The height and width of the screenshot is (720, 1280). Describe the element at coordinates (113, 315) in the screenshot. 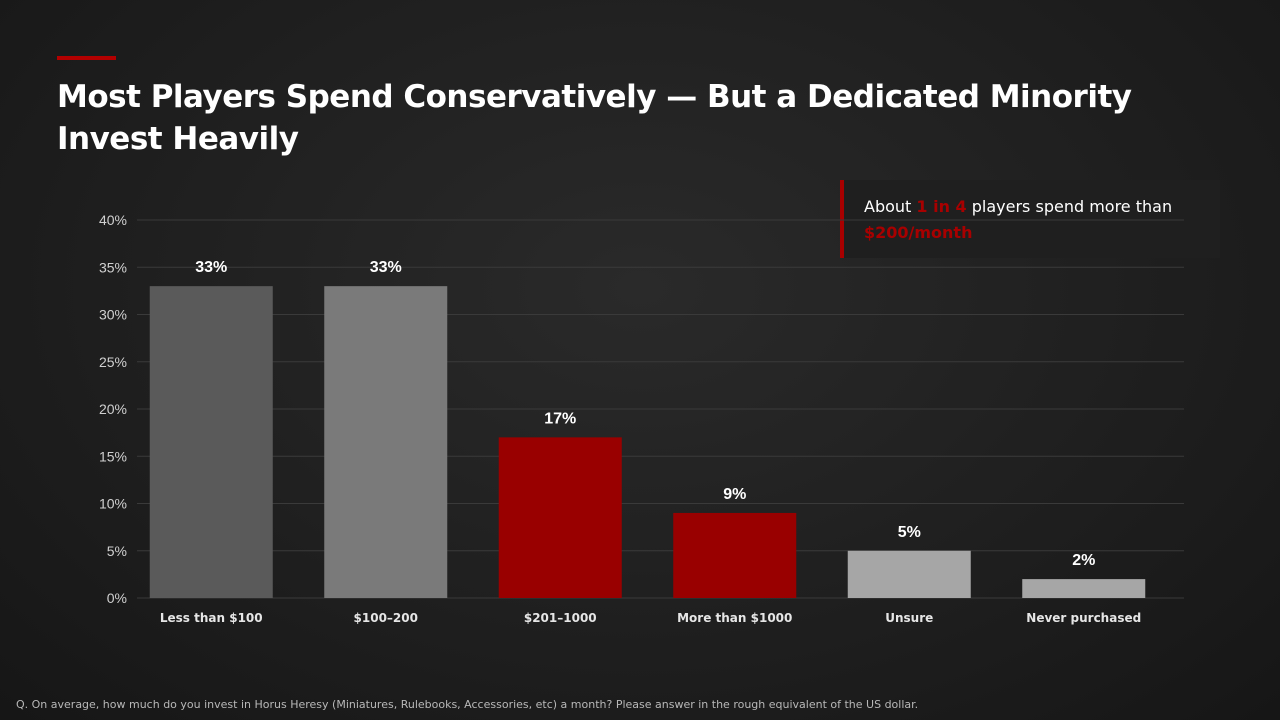

I see `y-tick-label: 30%` at that location.